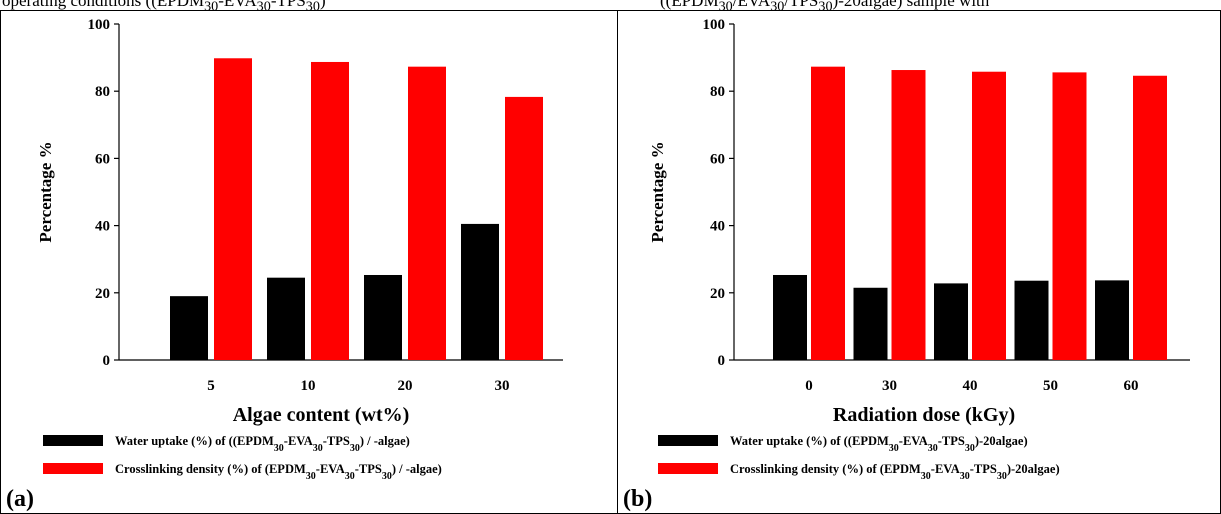 The width and height of the screenshot is (1221, 514). Describe the element at coordinates (638, 499) in the screenshot. I see `panel-label-b: (b)` at that location.